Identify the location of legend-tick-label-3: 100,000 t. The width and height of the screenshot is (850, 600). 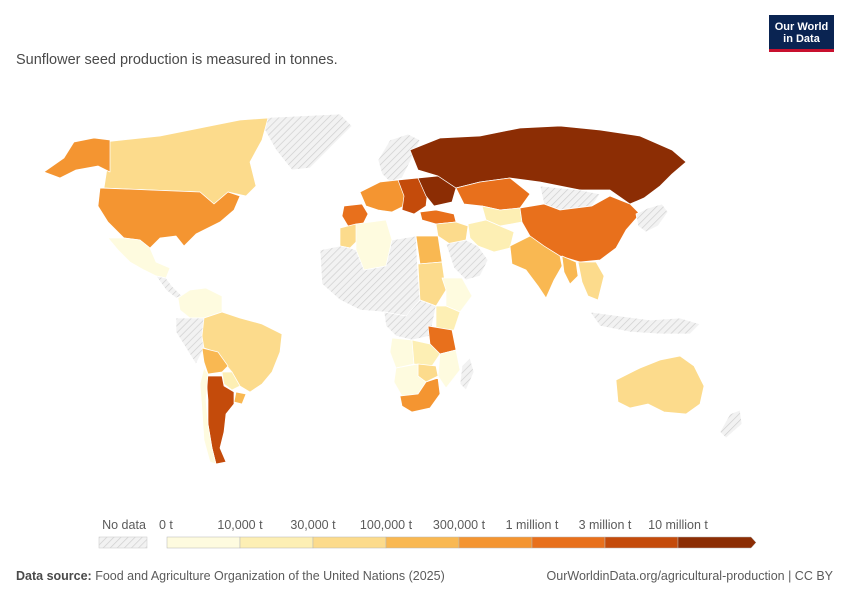
(386, 525).